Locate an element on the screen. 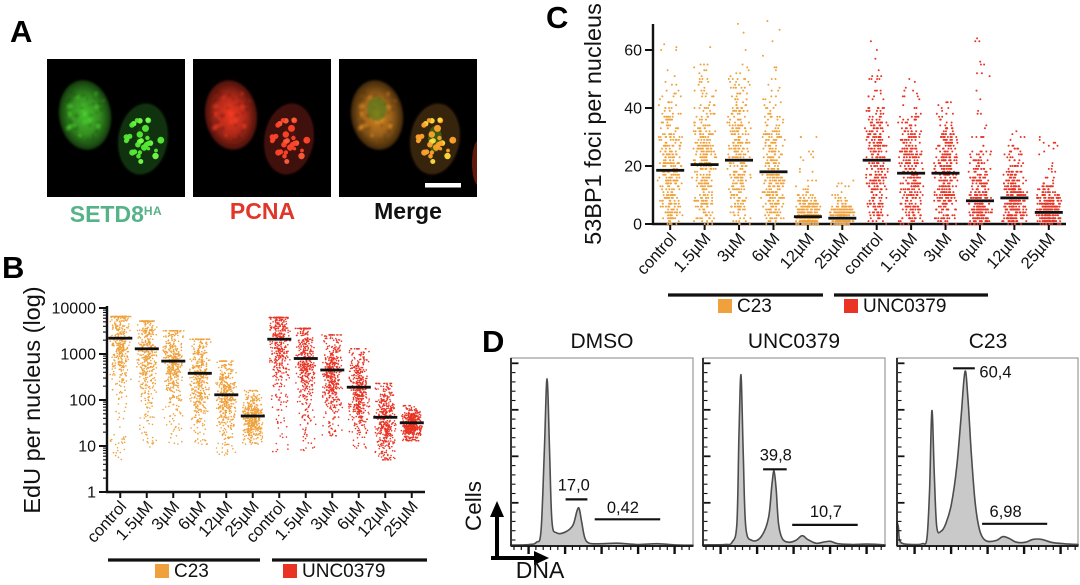  panel-c-letter: C is located at coordinates (557, 17).